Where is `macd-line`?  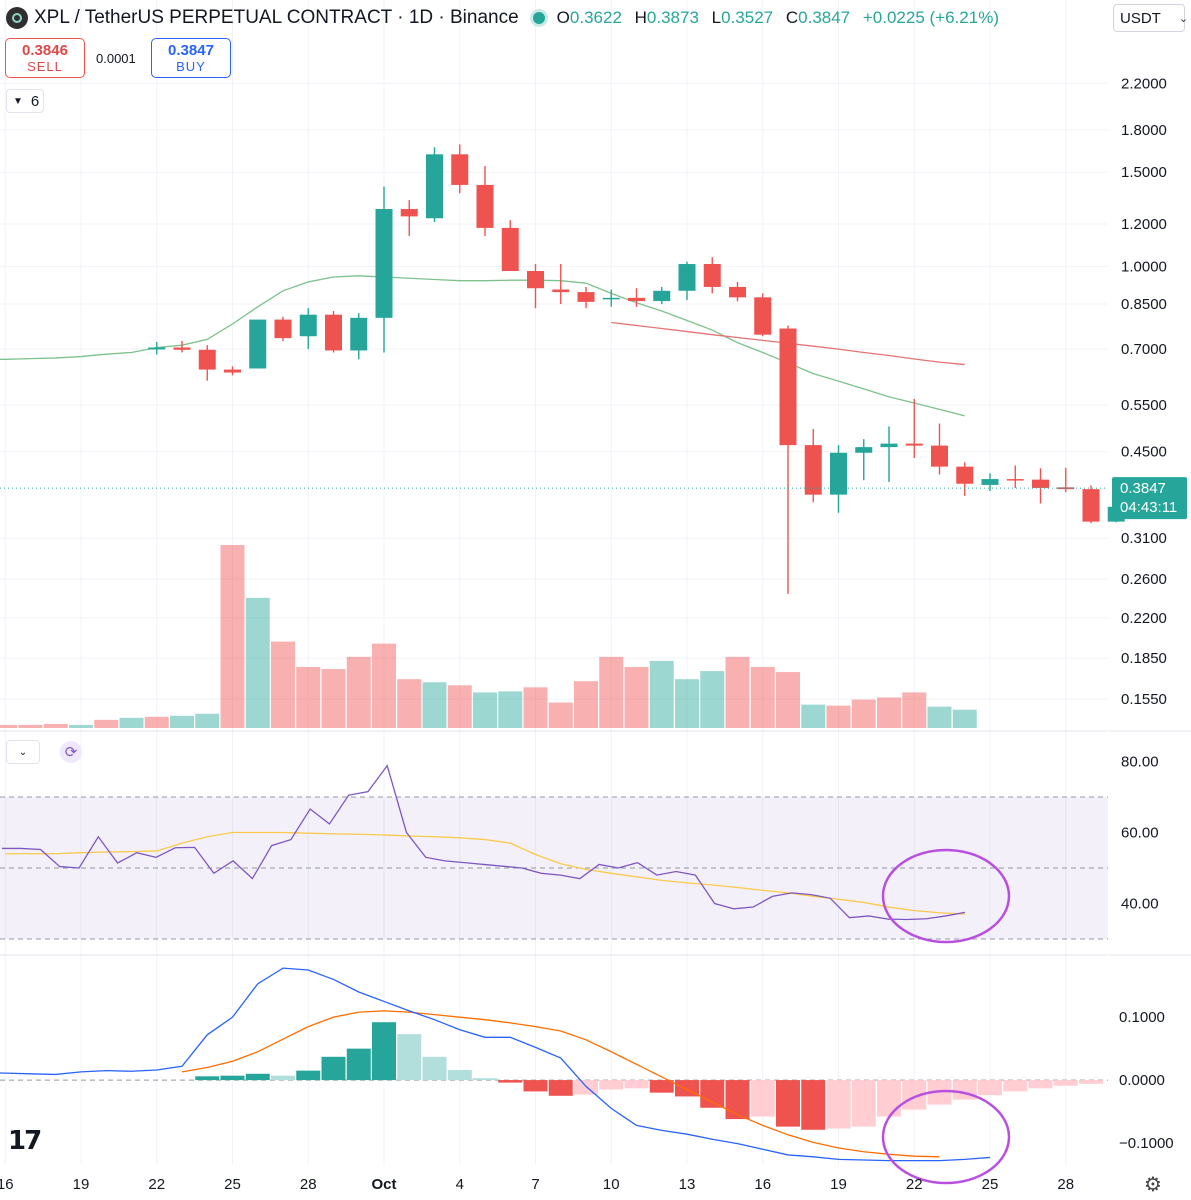 macd-line is located at coordinates (495, 1064).